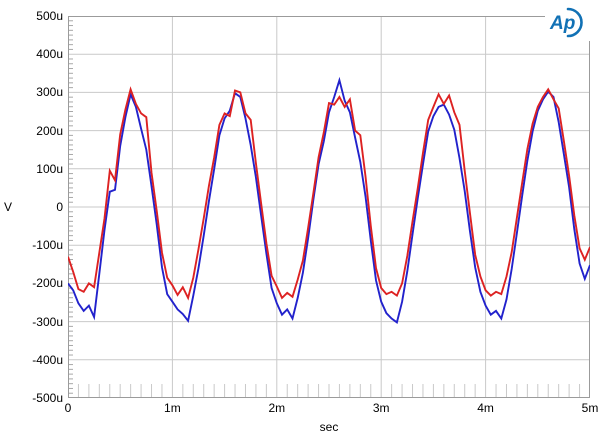 This screenshot has width=600, height=444. What do you see at coordinates (47, 359) in the screenshot?
I see `y-tick-label: -400u` at bounding box center [47, 359].